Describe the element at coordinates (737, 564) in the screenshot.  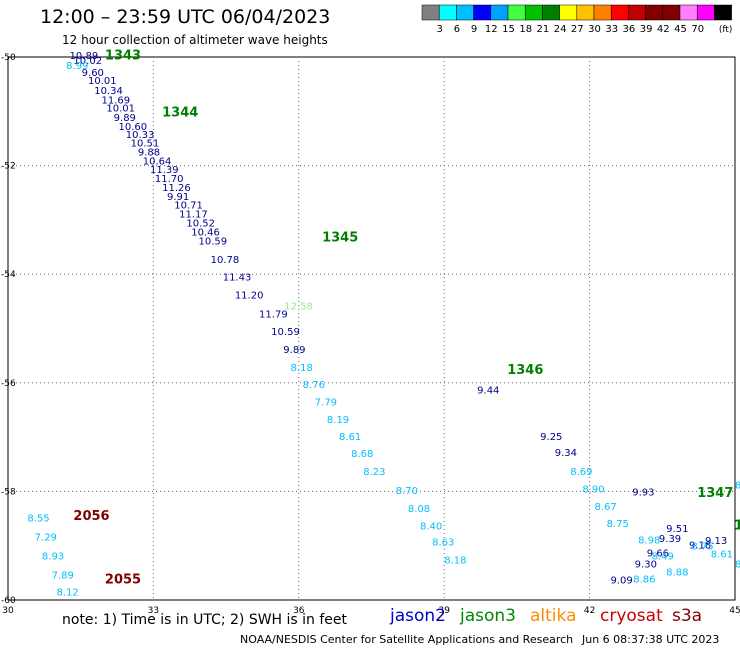
I see `swh-value: 8.4` at that location.